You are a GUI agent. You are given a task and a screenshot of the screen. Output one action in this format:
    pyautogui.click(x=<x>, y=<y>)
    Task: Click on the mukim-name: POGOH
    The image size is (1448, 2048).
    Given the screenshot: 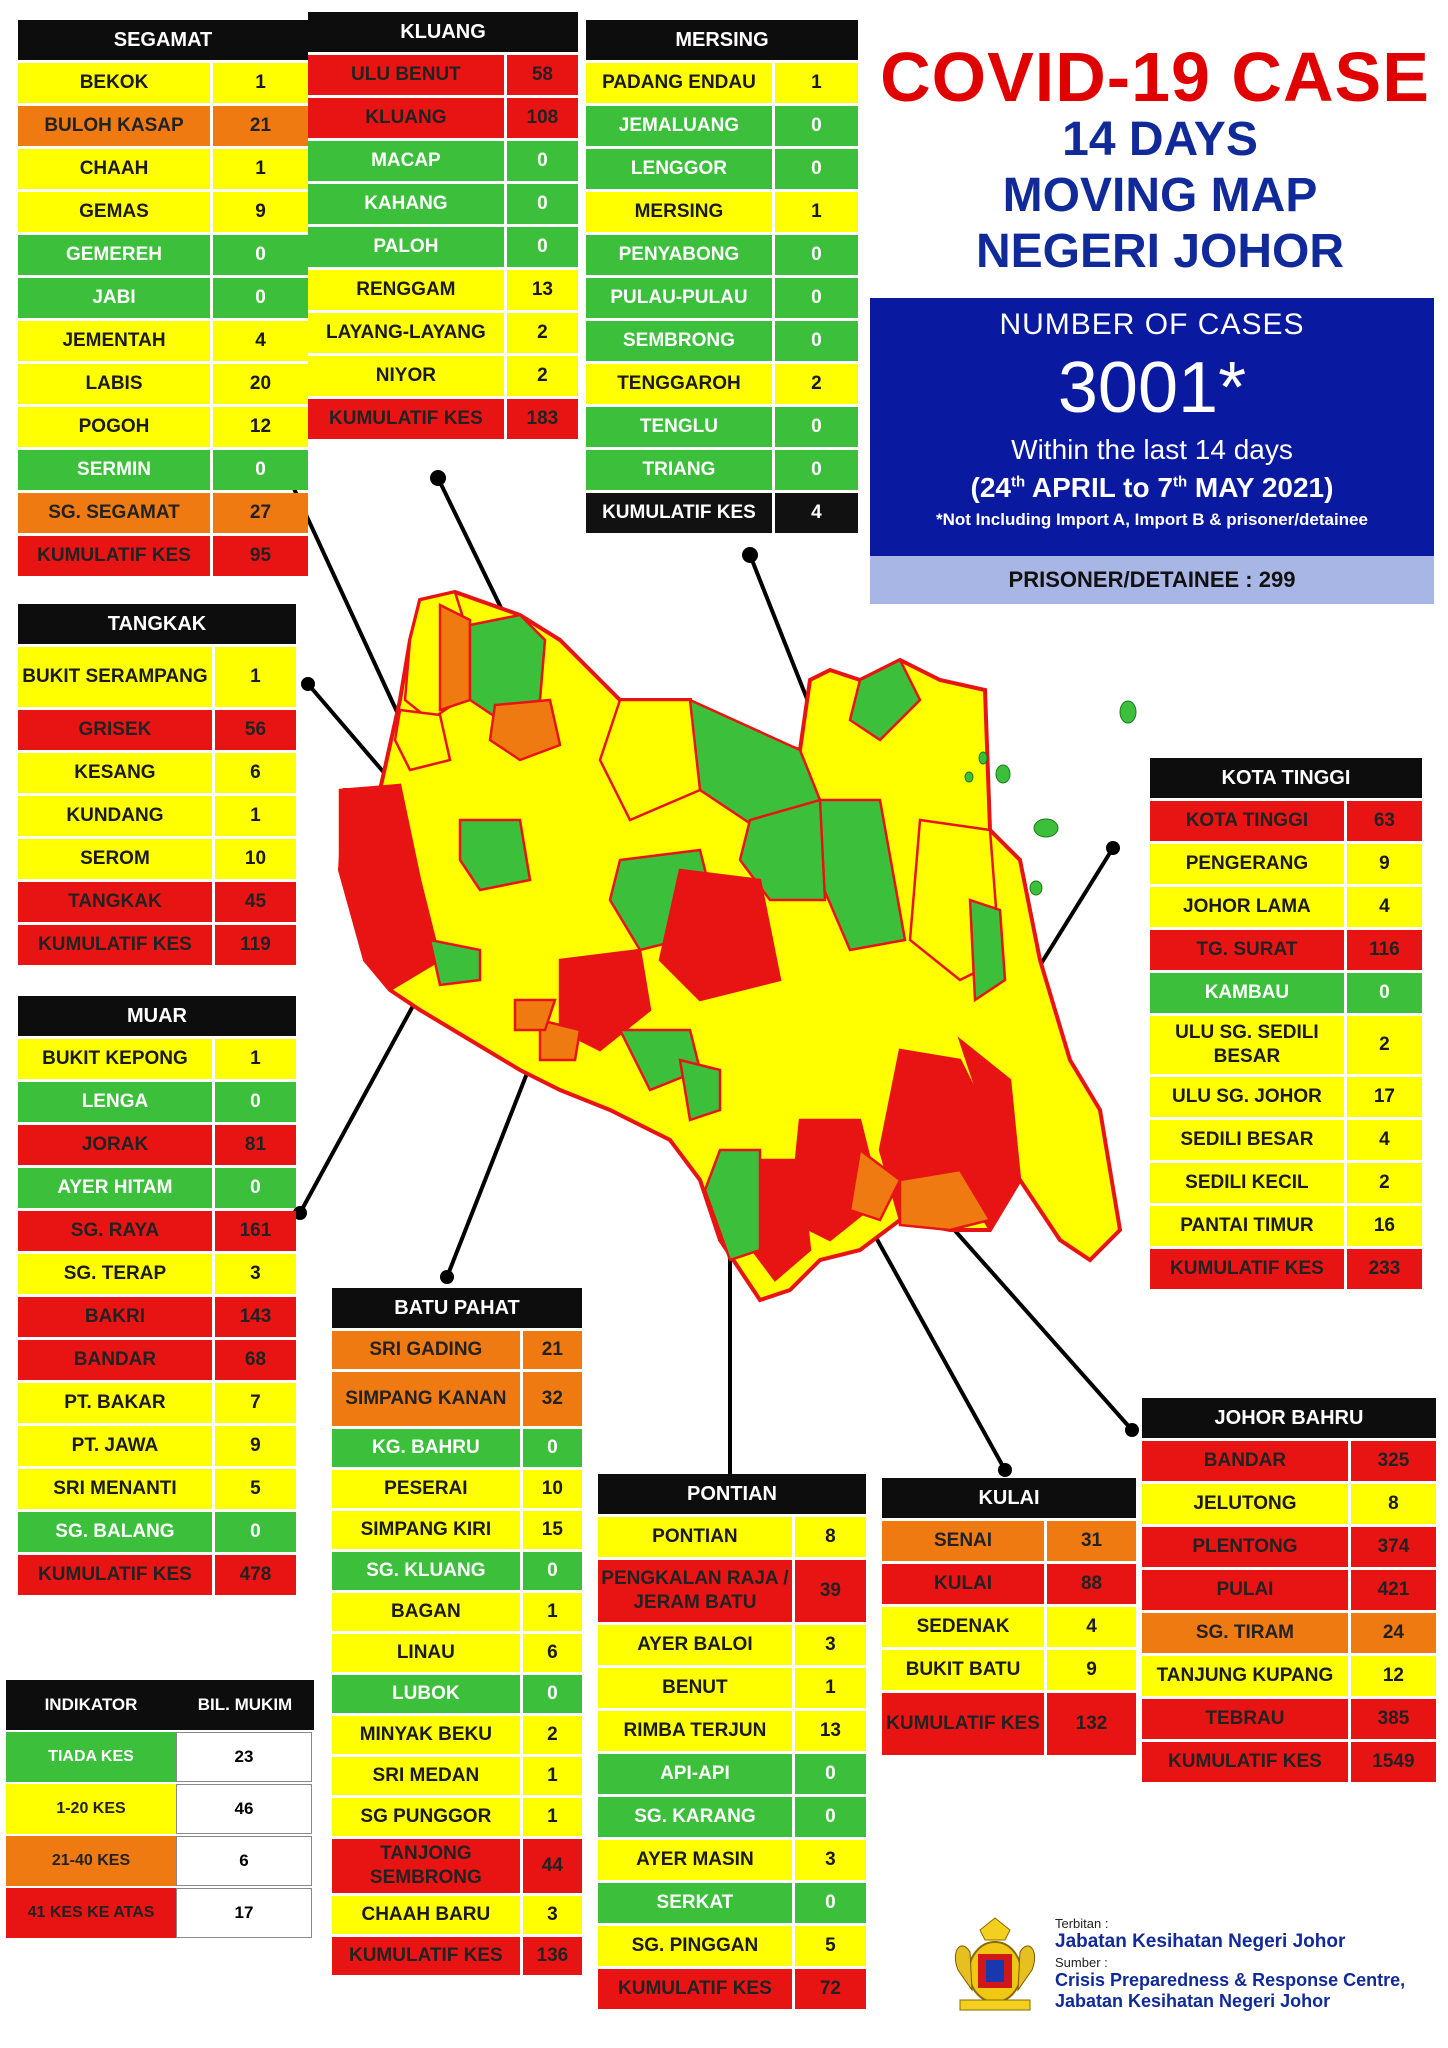 What is the action you would take?
    pyautogui.click(x=115, y=427)
    